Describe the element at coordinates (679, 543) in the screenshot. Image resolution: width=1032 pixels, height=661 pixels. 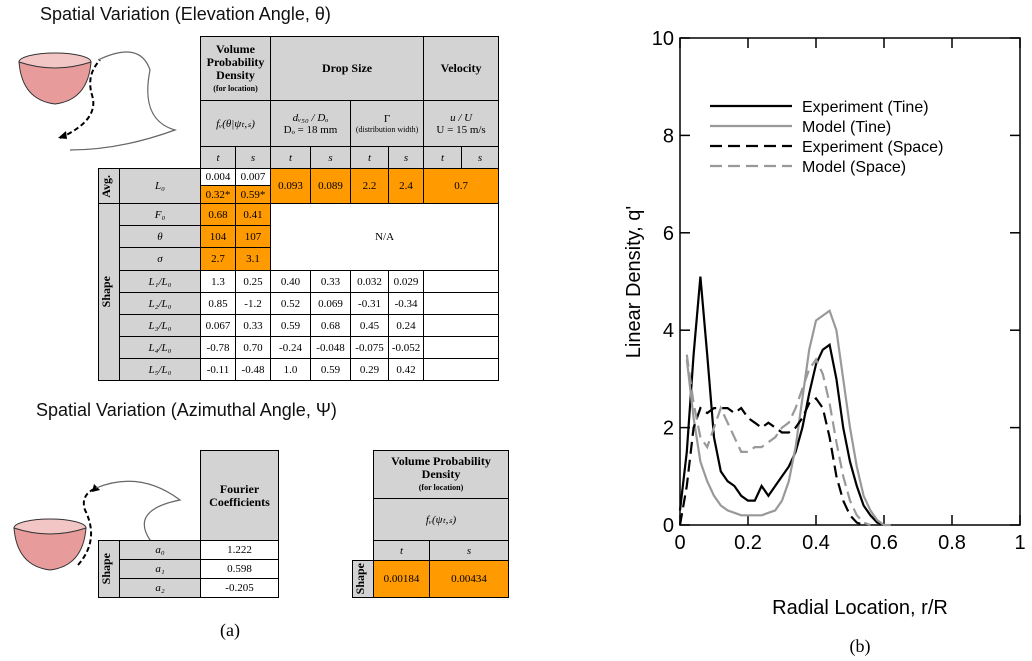
I see `x-tick-label: 0` at that location.